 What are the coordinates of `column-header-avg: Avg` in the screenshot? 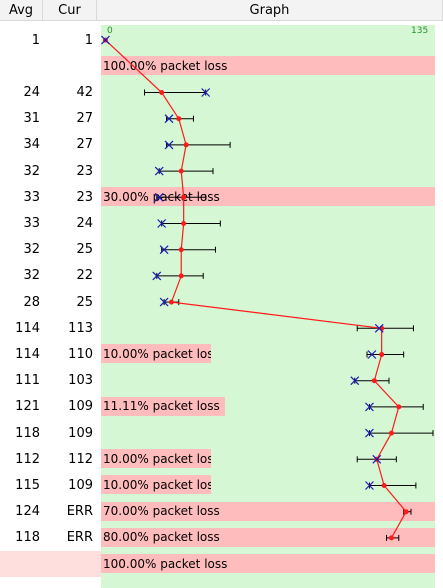 It's located at (21, 10).